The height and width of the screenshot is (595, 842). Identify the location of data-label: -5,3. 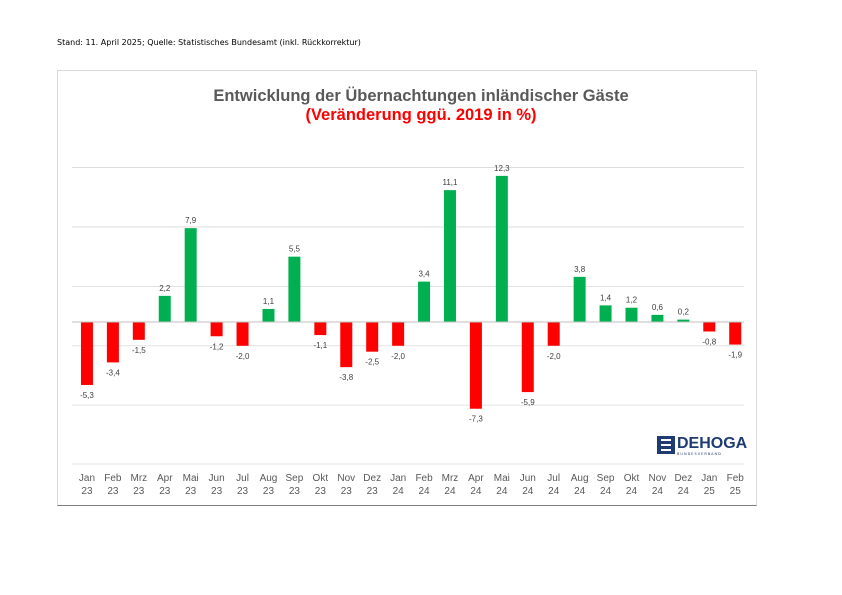
(87, 395).